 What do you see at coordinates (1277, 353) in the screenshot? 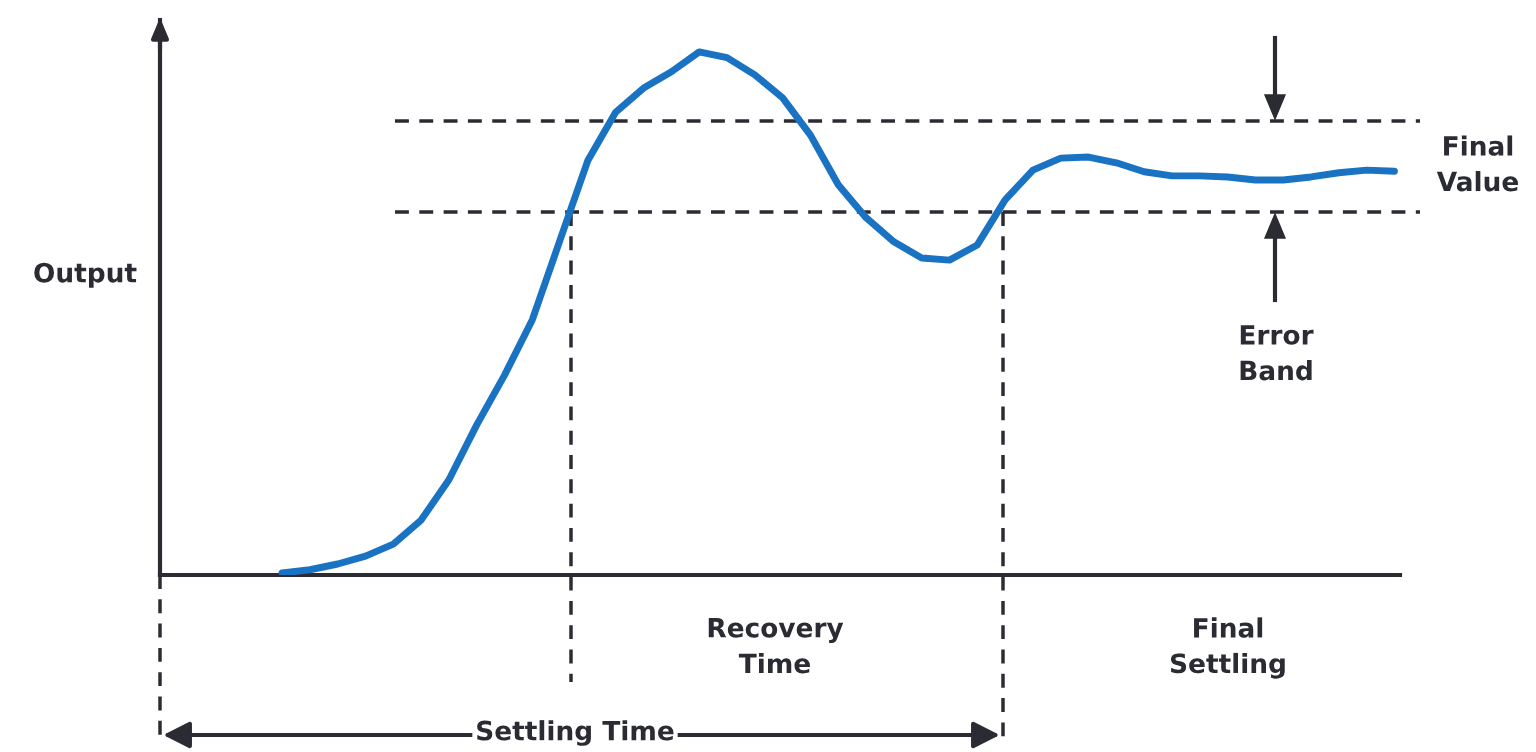
I see `annotation: Error Band` at bounding box center [1277, 353].